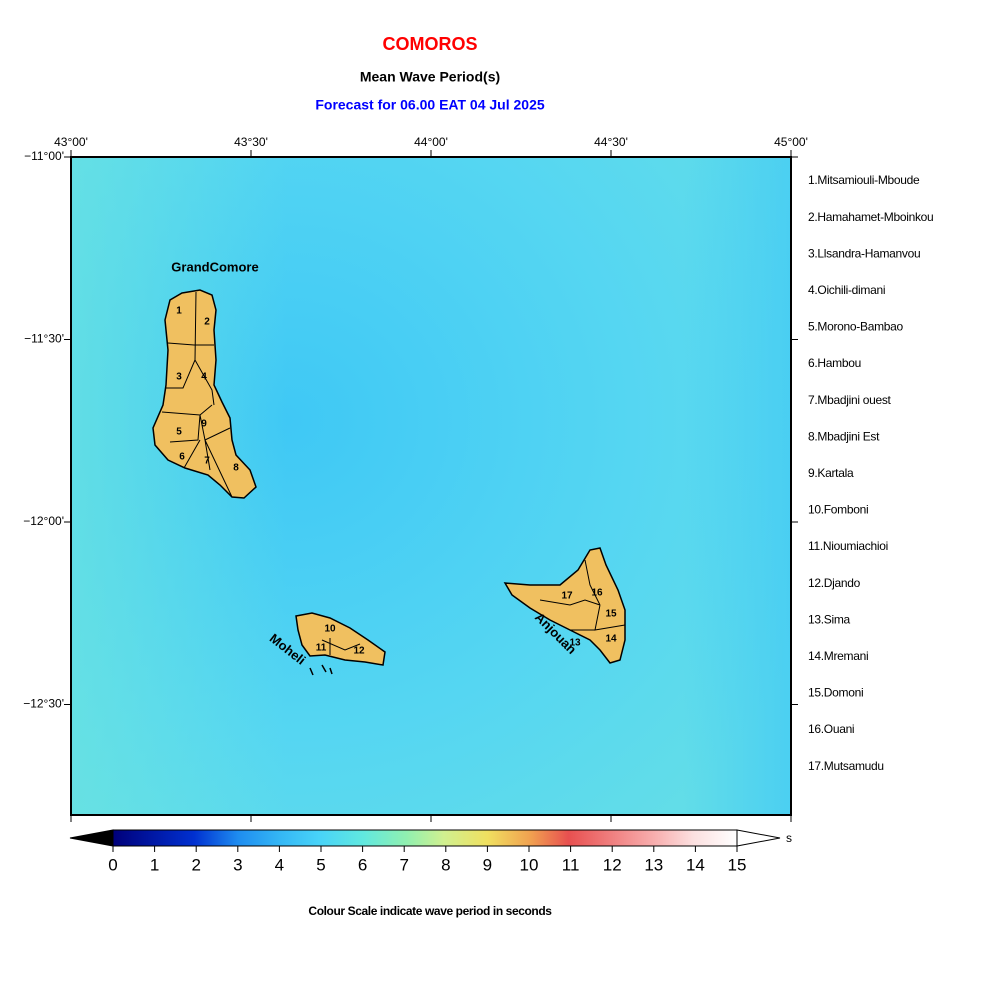 Image resolution: width=1000 pixels, height=1005 pixels. What do you see at coordinates (179, 311) in the screenshot?
I see `region-number: 1` at bounding box center [179, 311].